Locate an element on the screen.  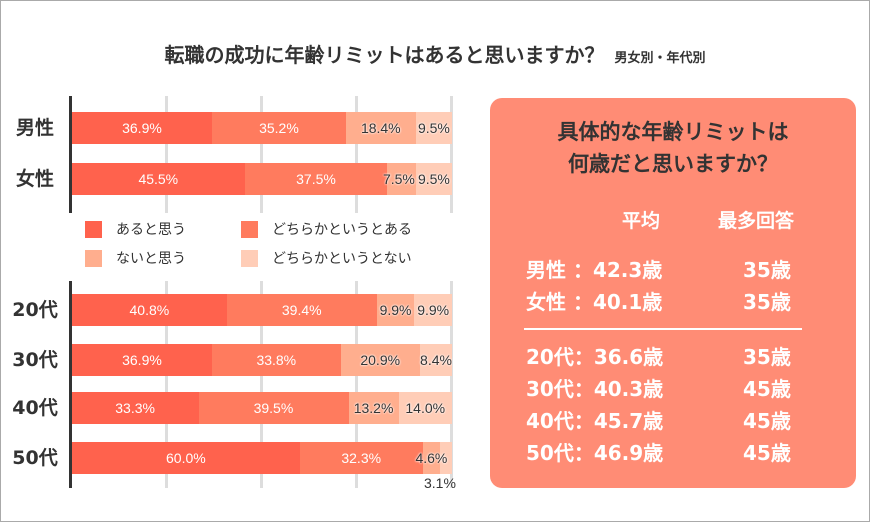
panel-row: 40代：45.7歳 45歳 is located at coordinates (658, 421).